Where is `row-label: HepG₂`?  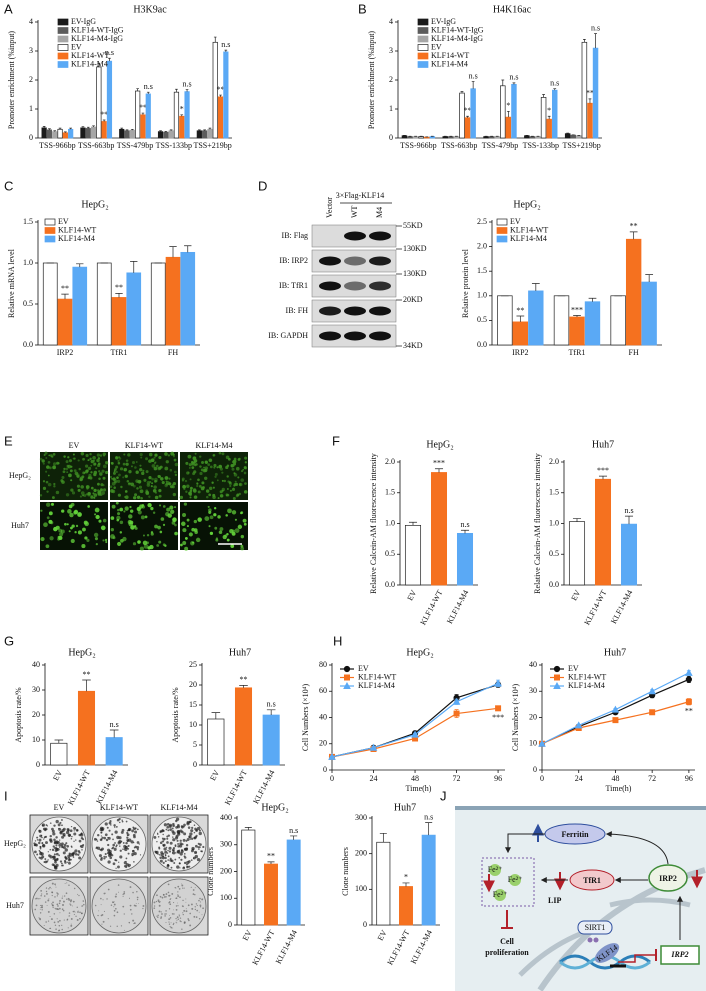
row-label: HepG₂ is located at coordinates (15, 843).